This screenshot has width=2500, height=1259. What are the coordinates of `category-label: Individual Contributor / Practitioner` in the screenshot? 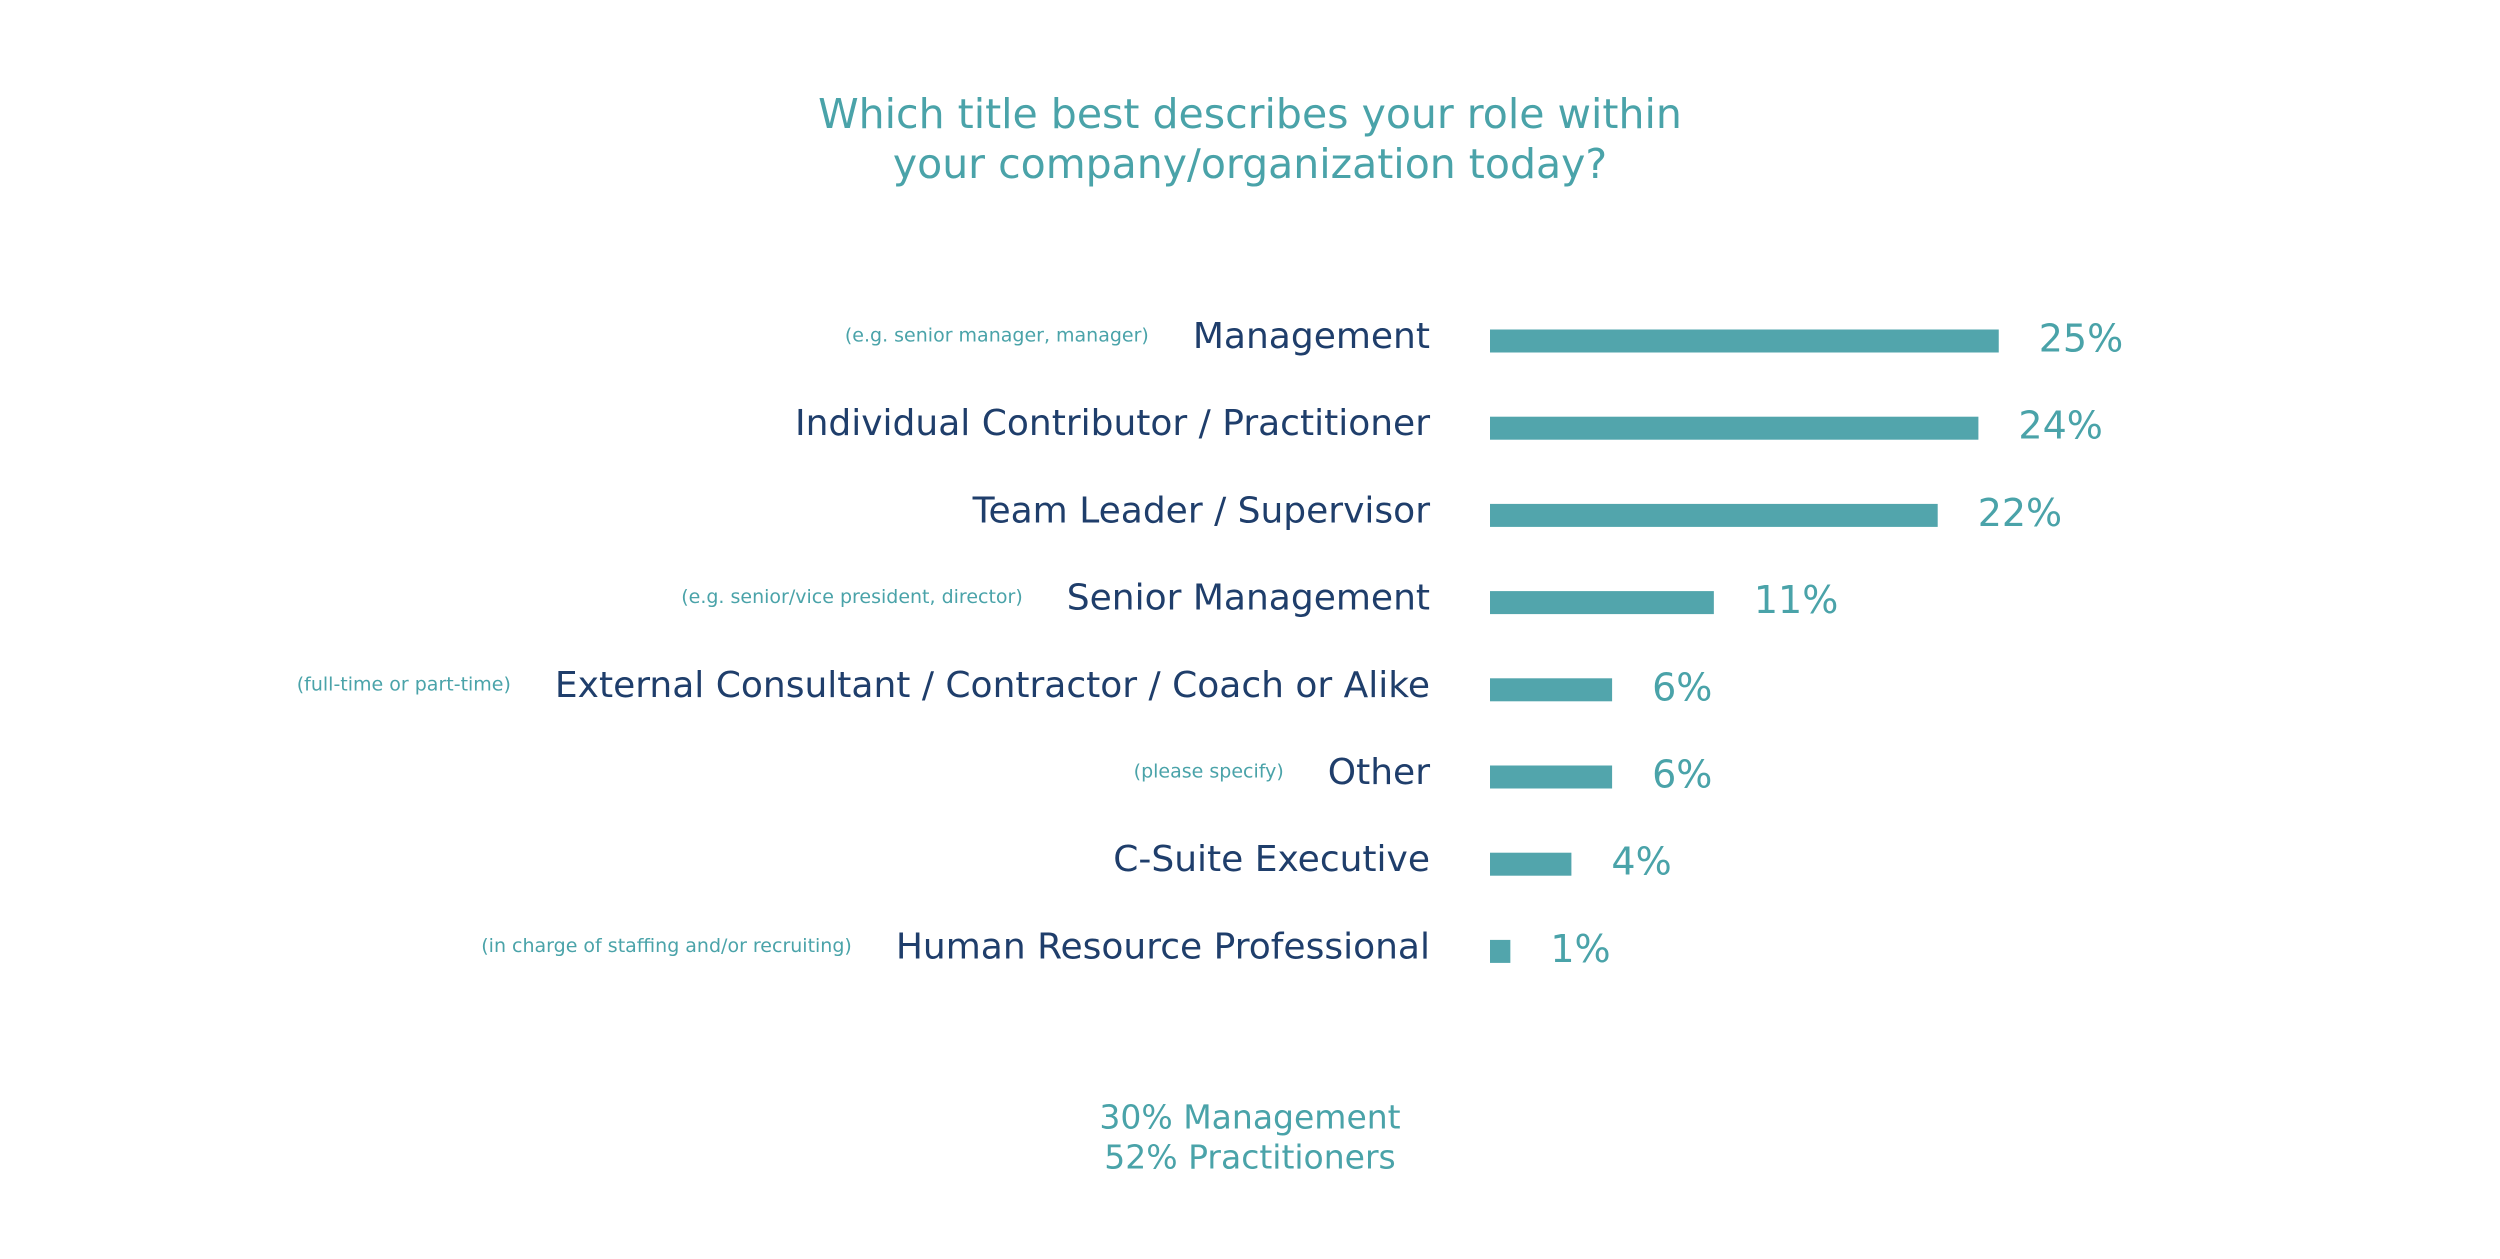 It's located at (1112, 423).